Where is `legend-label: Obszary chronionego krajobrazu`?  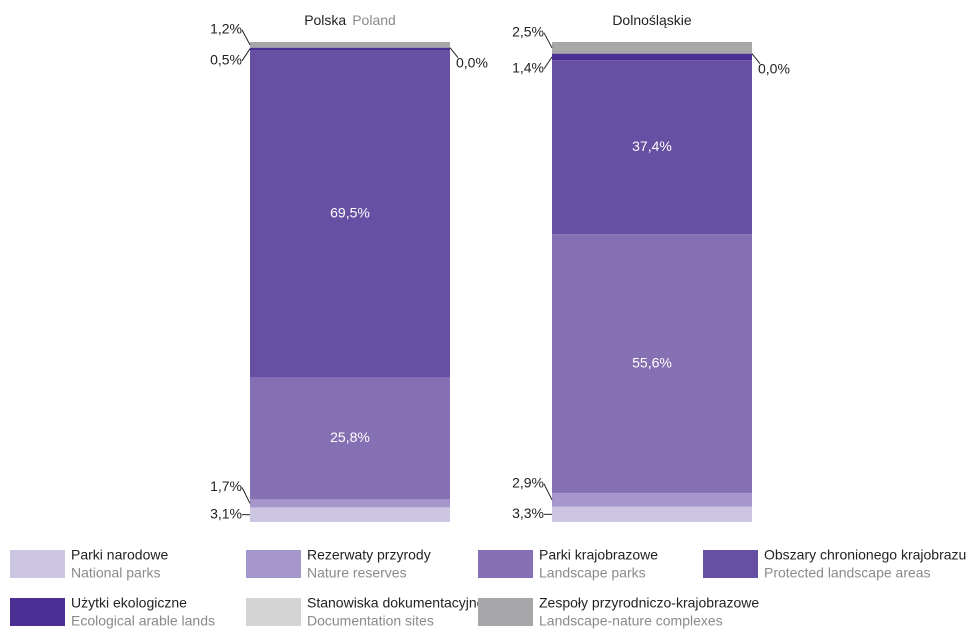
legend-label: Obszary chronionego krajobrazu is located at coordinates (865, 555).